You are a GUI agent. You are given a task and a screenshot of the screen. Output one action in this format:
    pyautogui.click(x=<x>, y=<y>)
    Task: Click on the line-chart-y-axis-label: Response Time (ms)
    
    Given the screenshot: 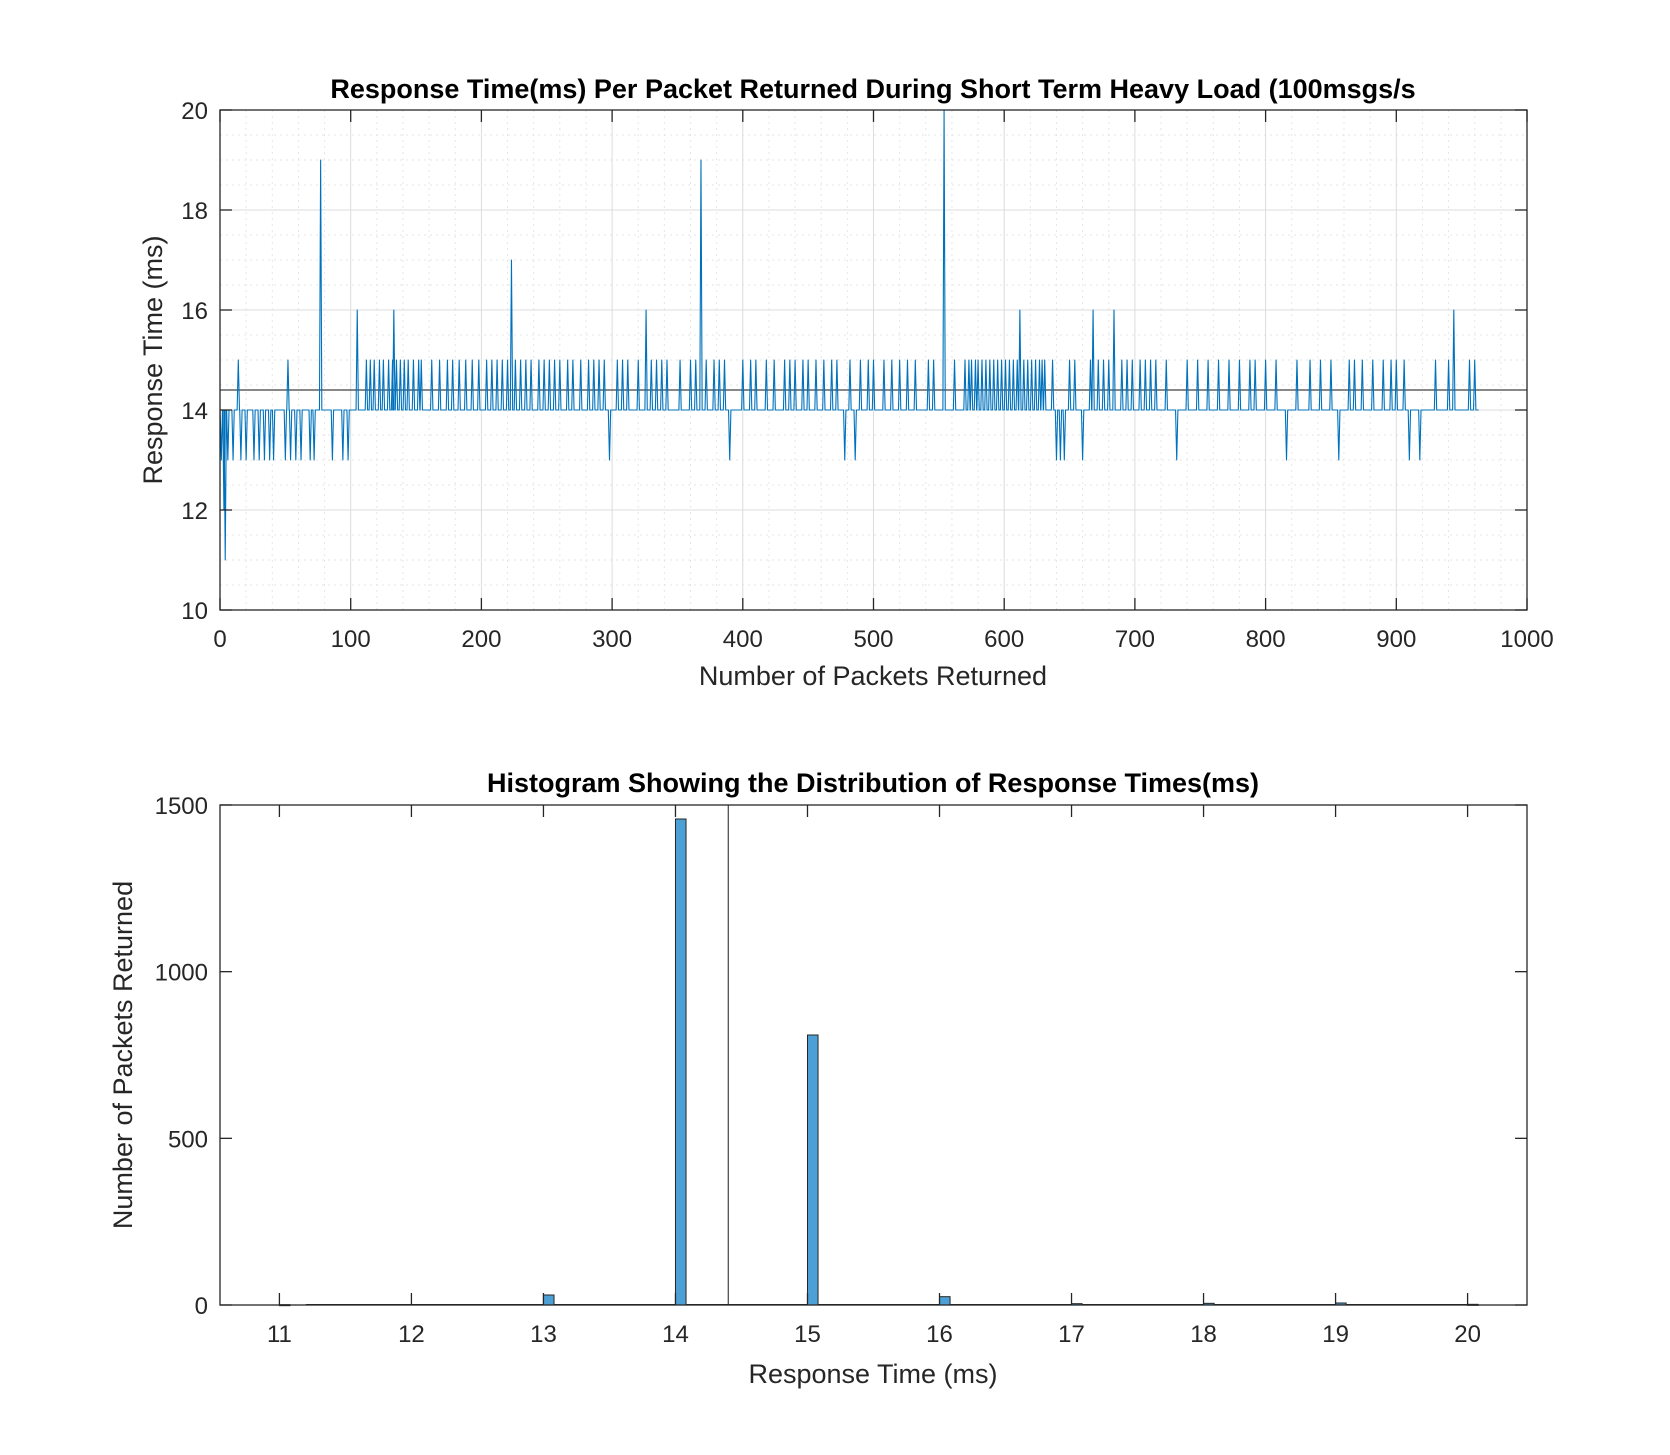 What is the action you would take?
    pyautogui.click(x=153, y=359)
    